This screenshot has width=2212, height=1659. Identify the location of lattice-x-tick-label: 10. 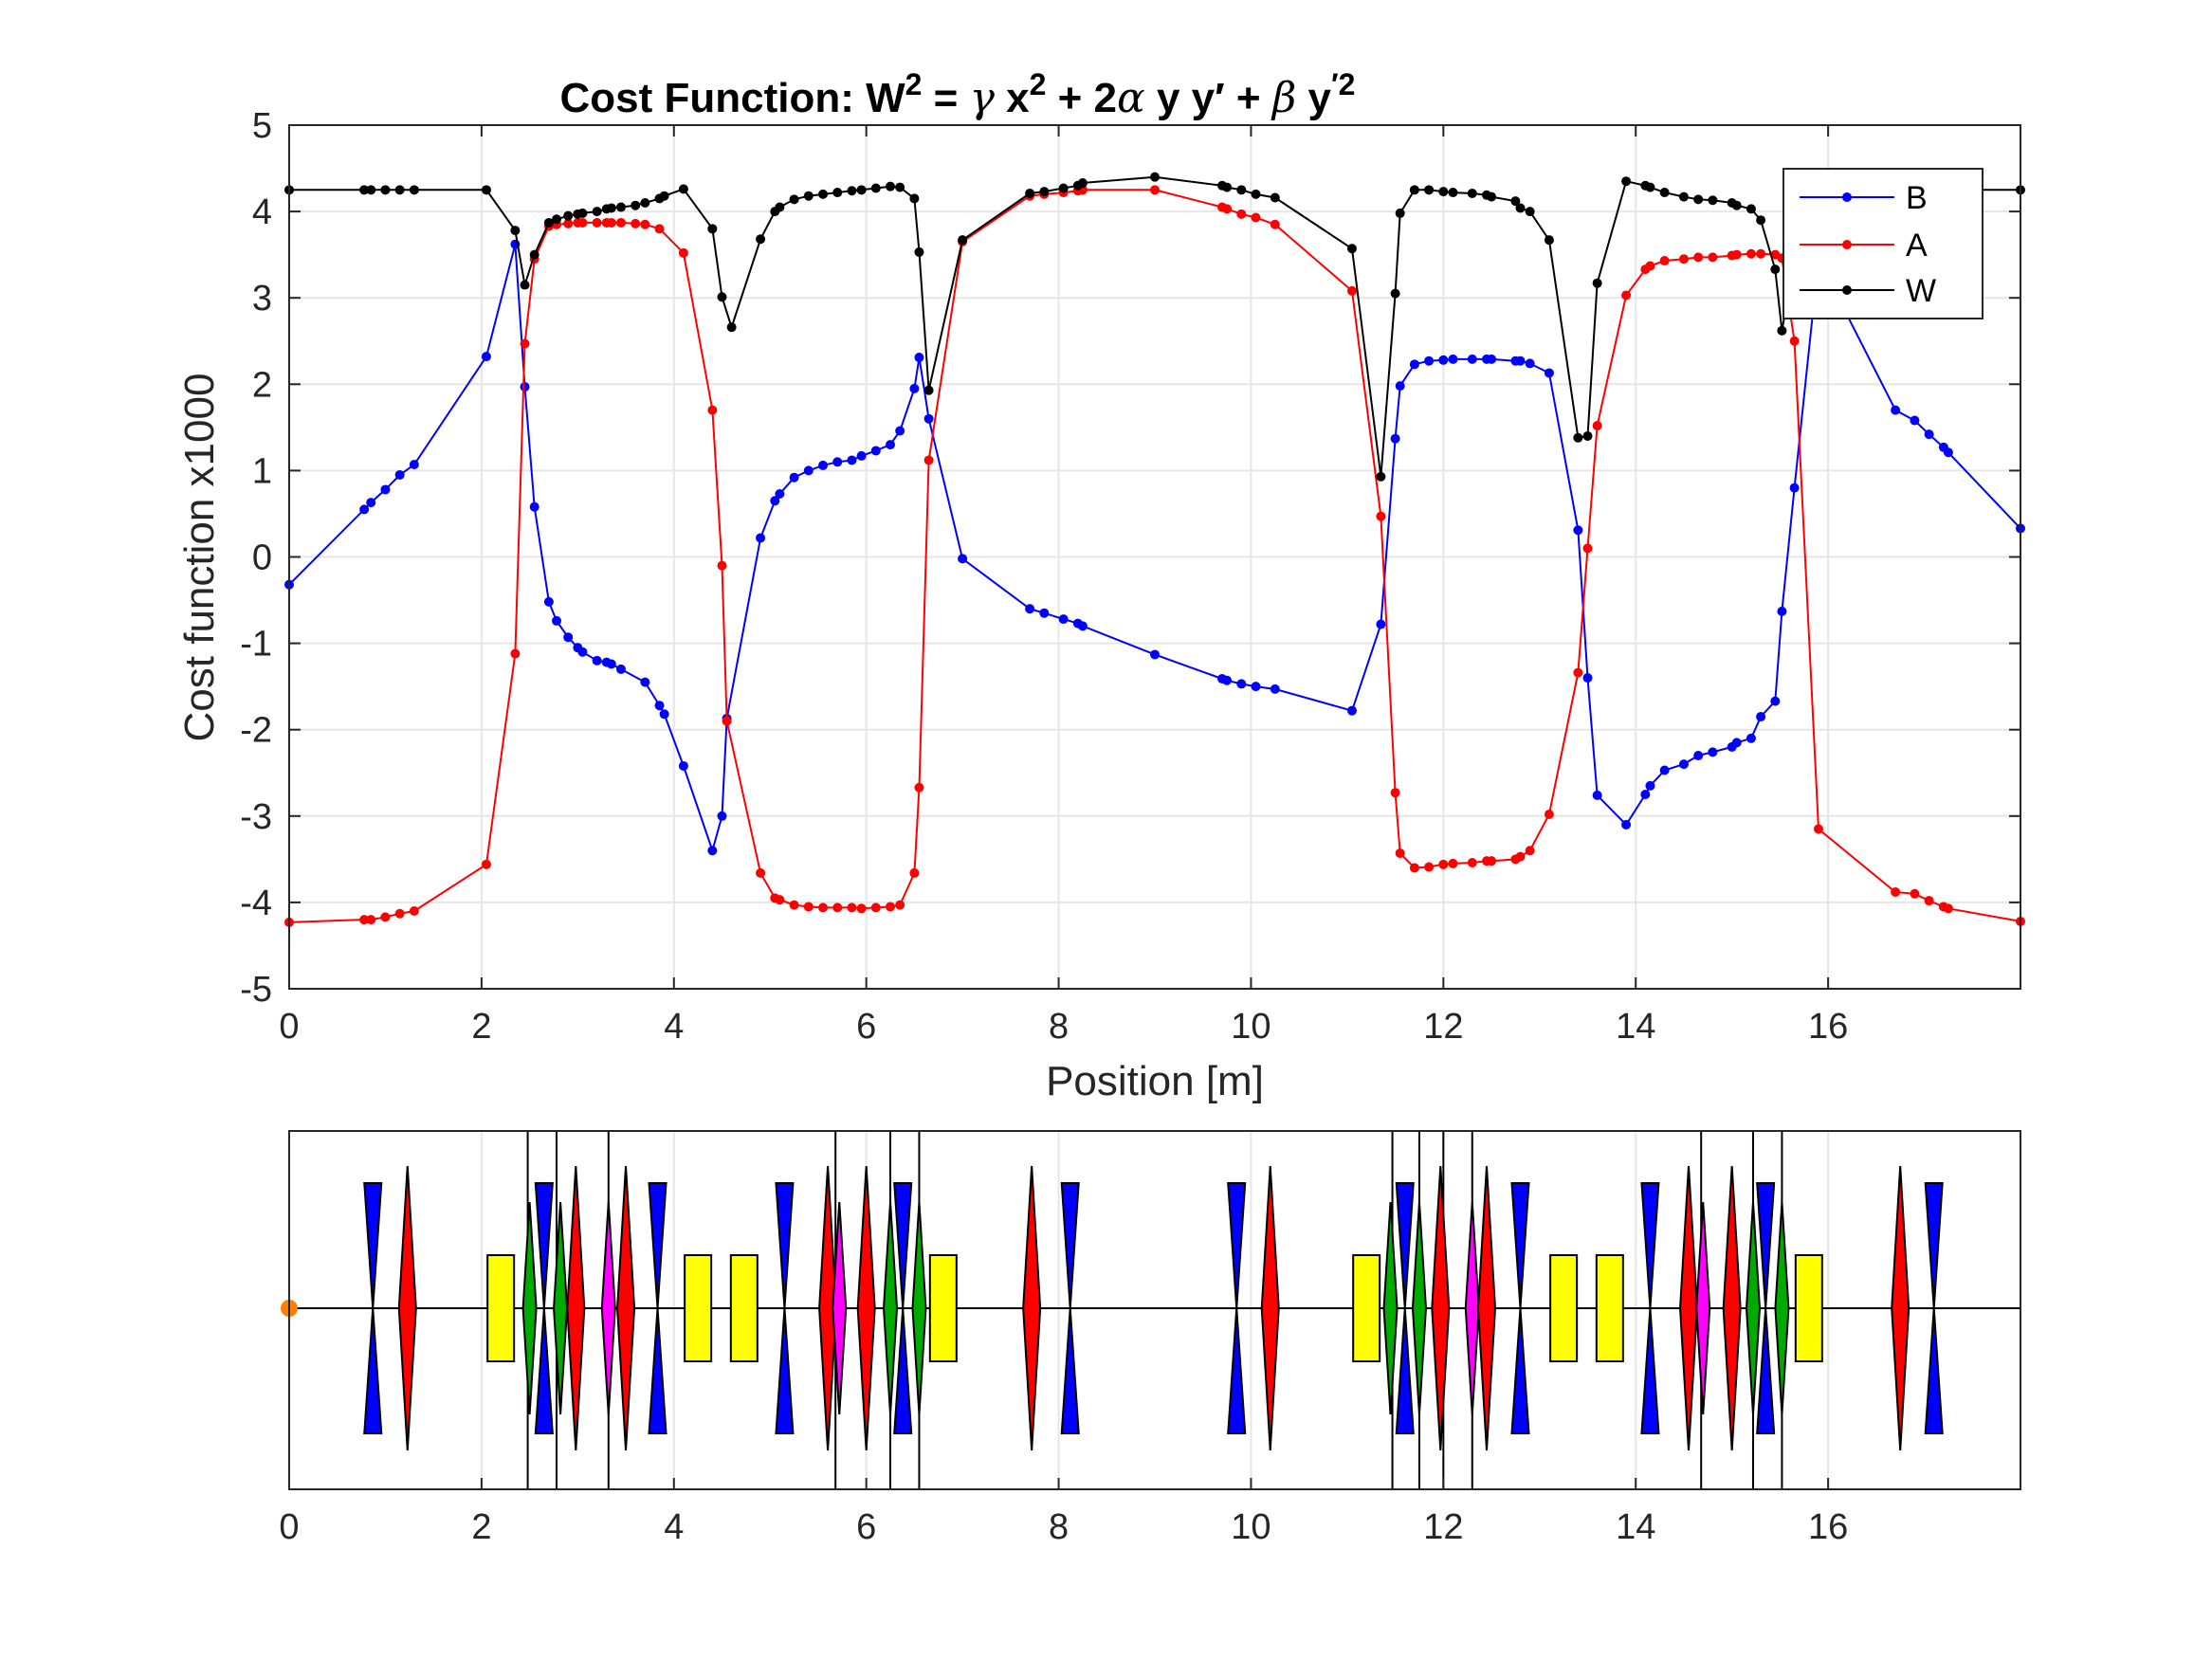
(1251, 1527).